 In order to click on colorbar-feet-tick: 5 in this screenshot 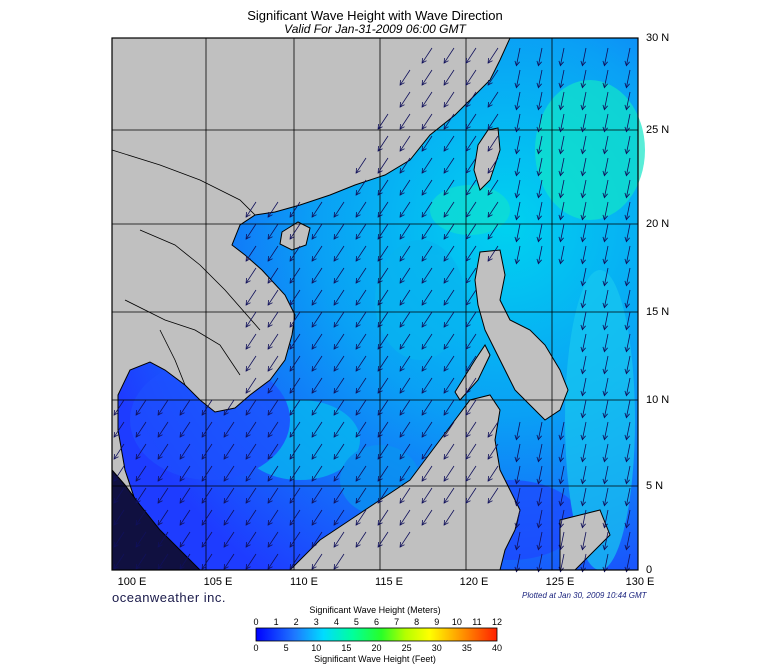, I will do `click(286, 648)`.